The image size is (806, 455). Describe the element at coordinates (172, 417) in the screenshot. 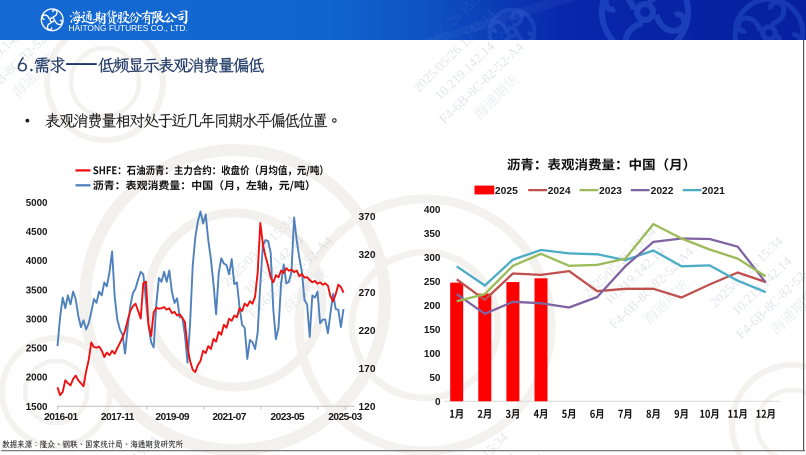

I see `svg-text: 2019-09` at that location.